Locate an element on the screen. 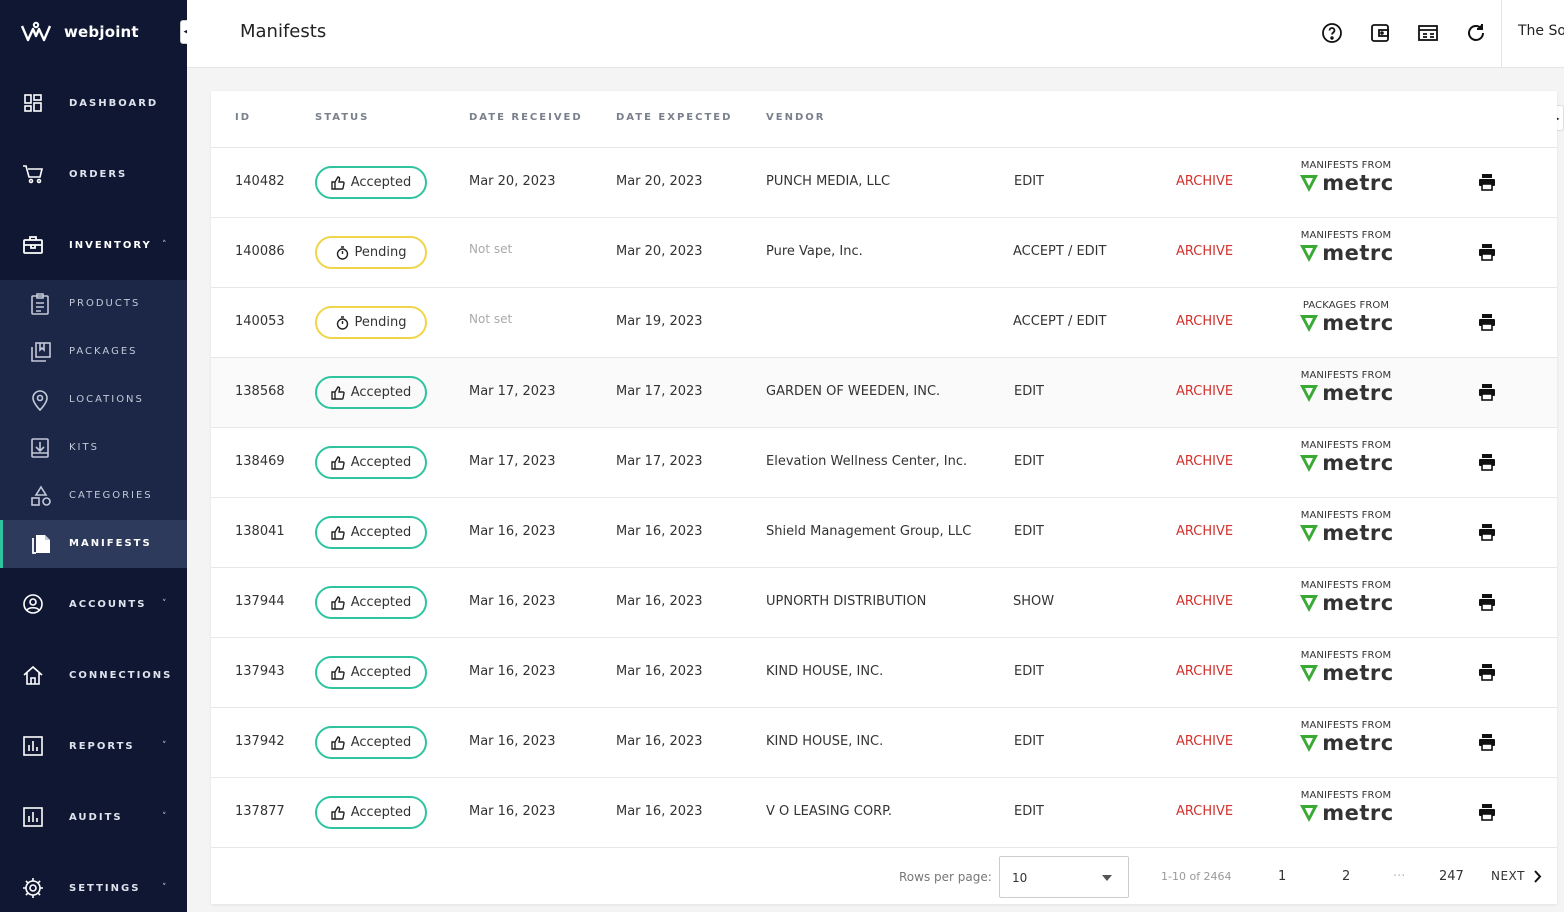  page-button-247: 247 is located at coordinates (1451, 876).